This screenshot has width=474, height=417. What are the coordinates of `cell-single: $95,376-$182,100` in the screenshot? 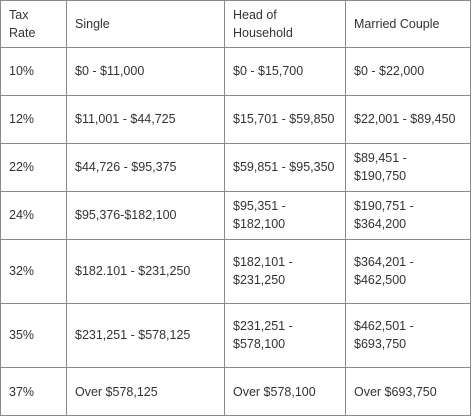 It's located at (145, 215).